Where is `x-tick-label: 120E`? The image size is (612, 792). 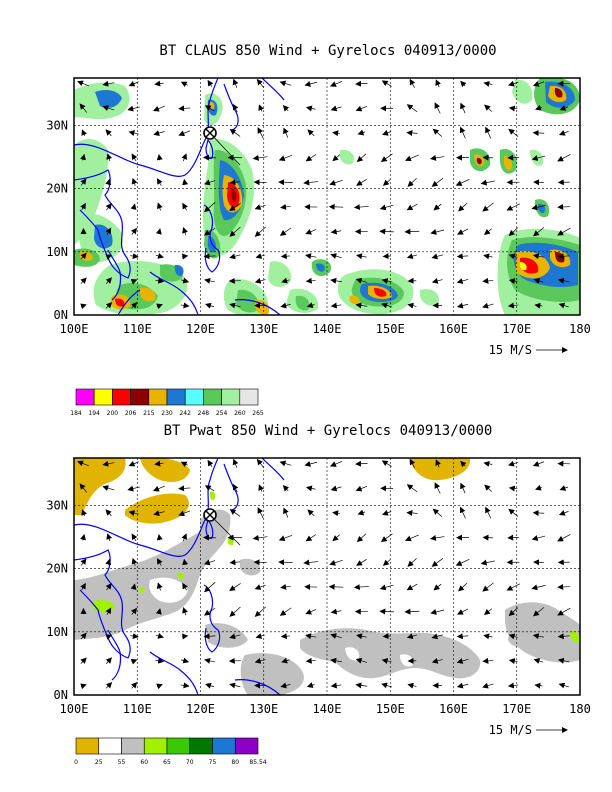
x-tick-label: 120E is located at coordinates (200, 329).